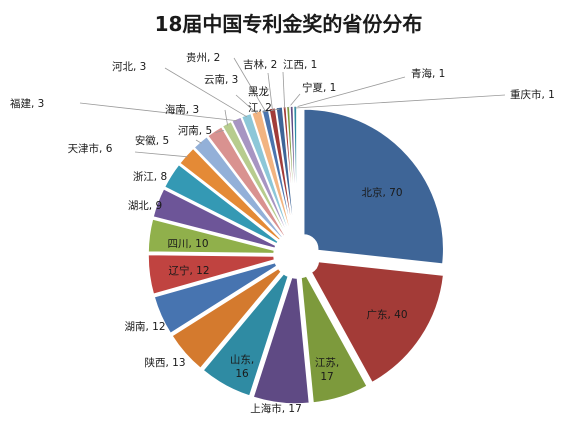  What do you see at coordinates (334, 339) in the screenshot?
I see `pie-slice-江苏` at bounding box center [334, 339].